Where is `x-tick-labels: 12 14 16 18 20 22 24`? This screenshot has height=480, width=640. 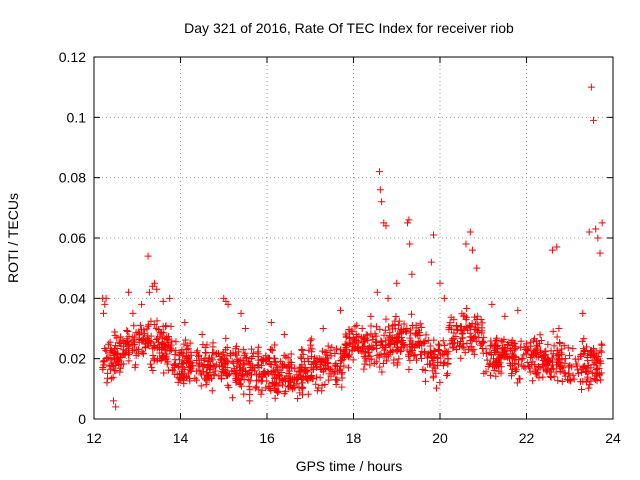
x-tick-labels: 12 14 16 18 20 22 24 is located at coordinates (353, 438).